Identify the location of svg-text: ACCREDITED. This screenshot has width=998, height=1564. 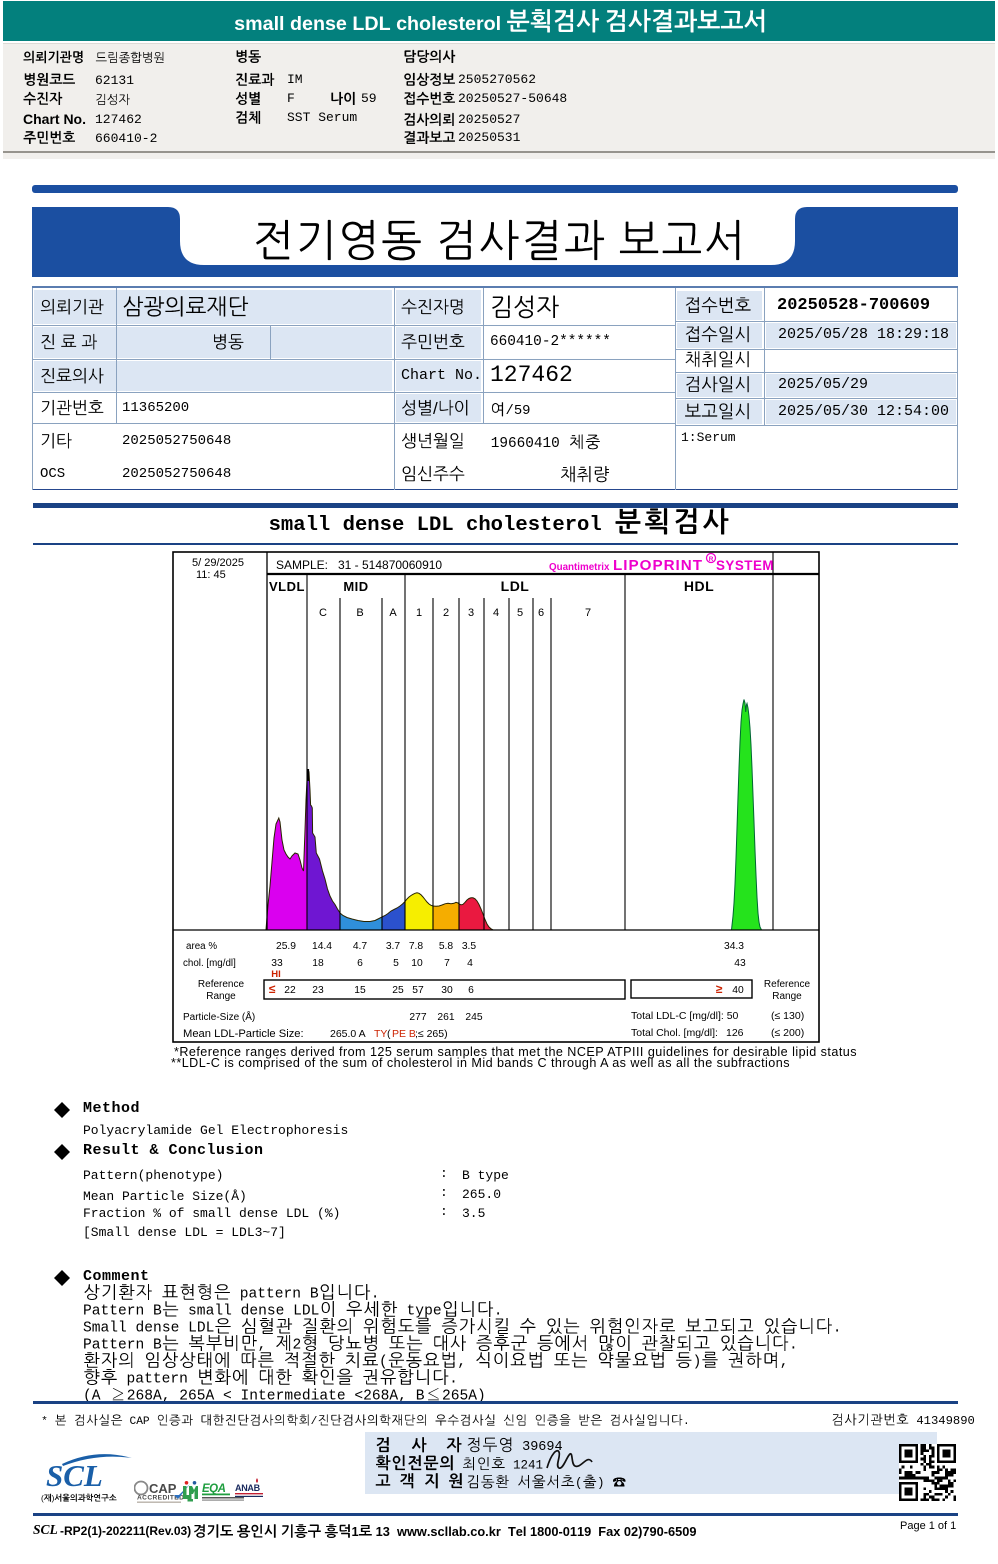
(160, 1498).